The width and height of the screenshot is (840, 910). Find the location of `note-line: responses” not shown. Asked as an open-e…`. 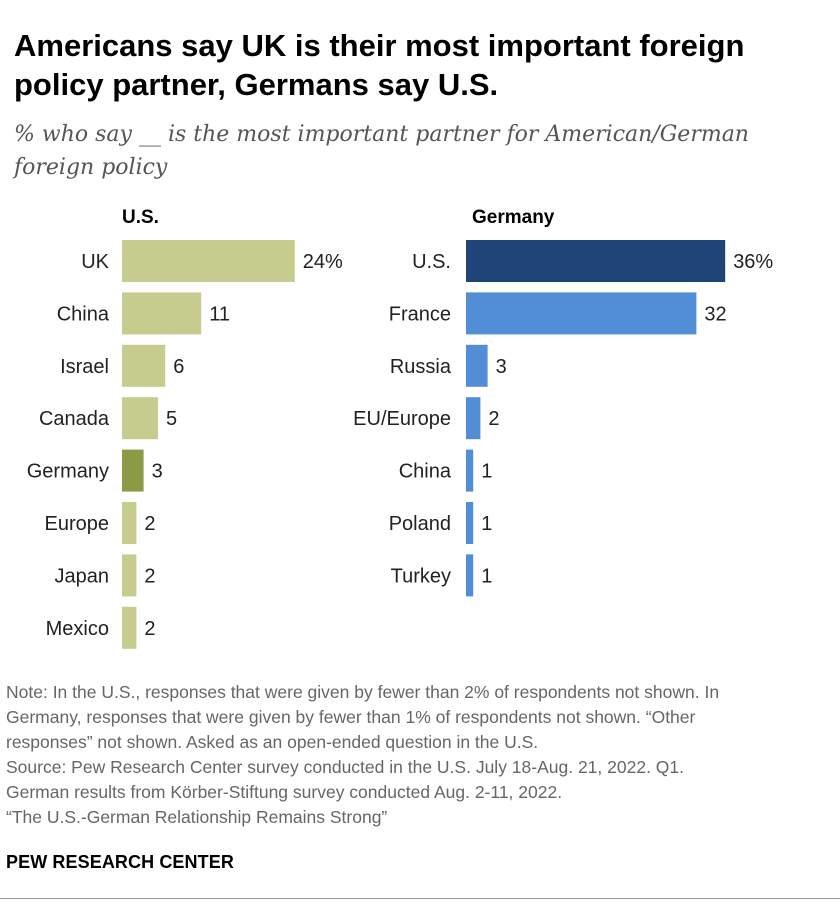

note-line: responses” not shown. Asked as an open-e… is located at coordinates (272, 742).